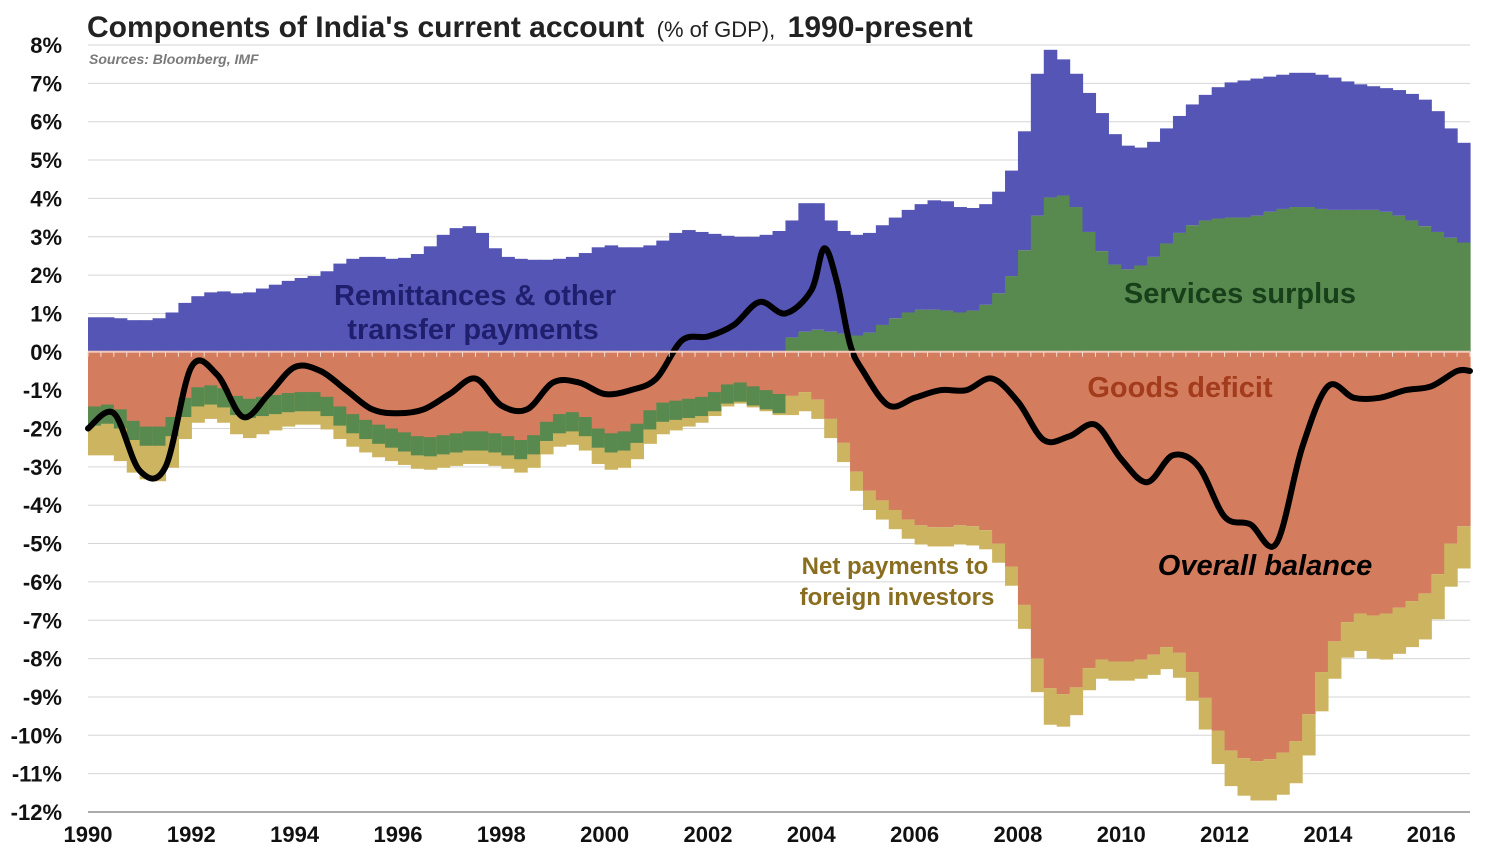 The width and height of the screenshot is (1496, 850). I want to click on y-tick-label: 8%, so click(46, 45).